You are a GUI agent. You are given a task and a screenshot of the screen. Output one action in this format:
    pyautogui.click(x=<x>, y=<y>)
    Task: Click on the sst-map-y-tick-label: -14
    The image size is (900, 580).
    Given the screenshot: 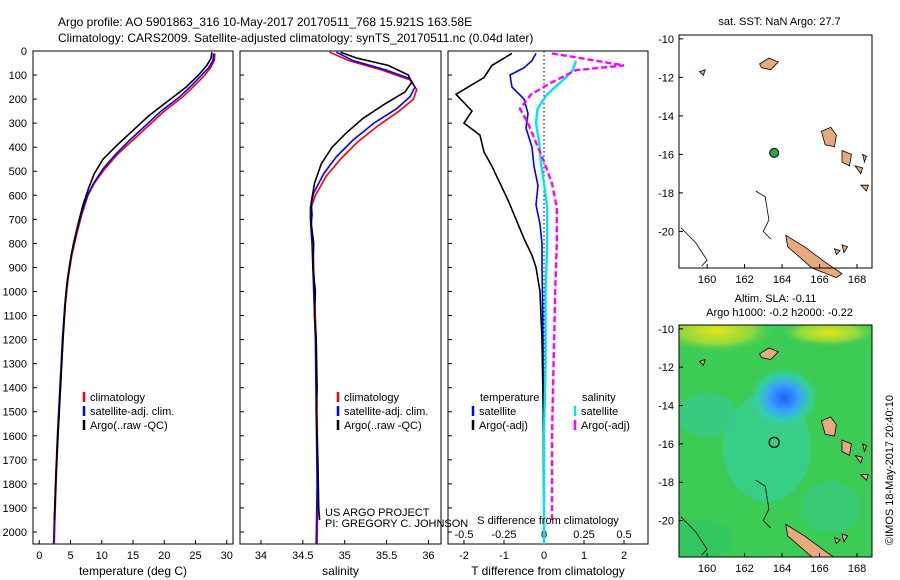 What is the action you would take?
    pyautogui.click(x=666, y=117)
    